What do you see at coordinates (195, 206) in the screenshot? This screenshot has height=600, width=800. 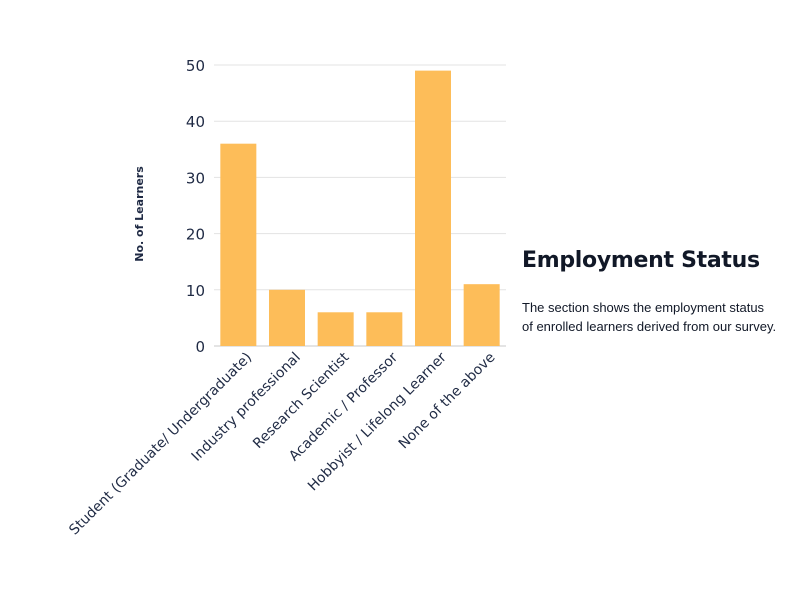 I see `y-tick-labels: 0 10 20 30 40 50` at bounding box center [195, 206].